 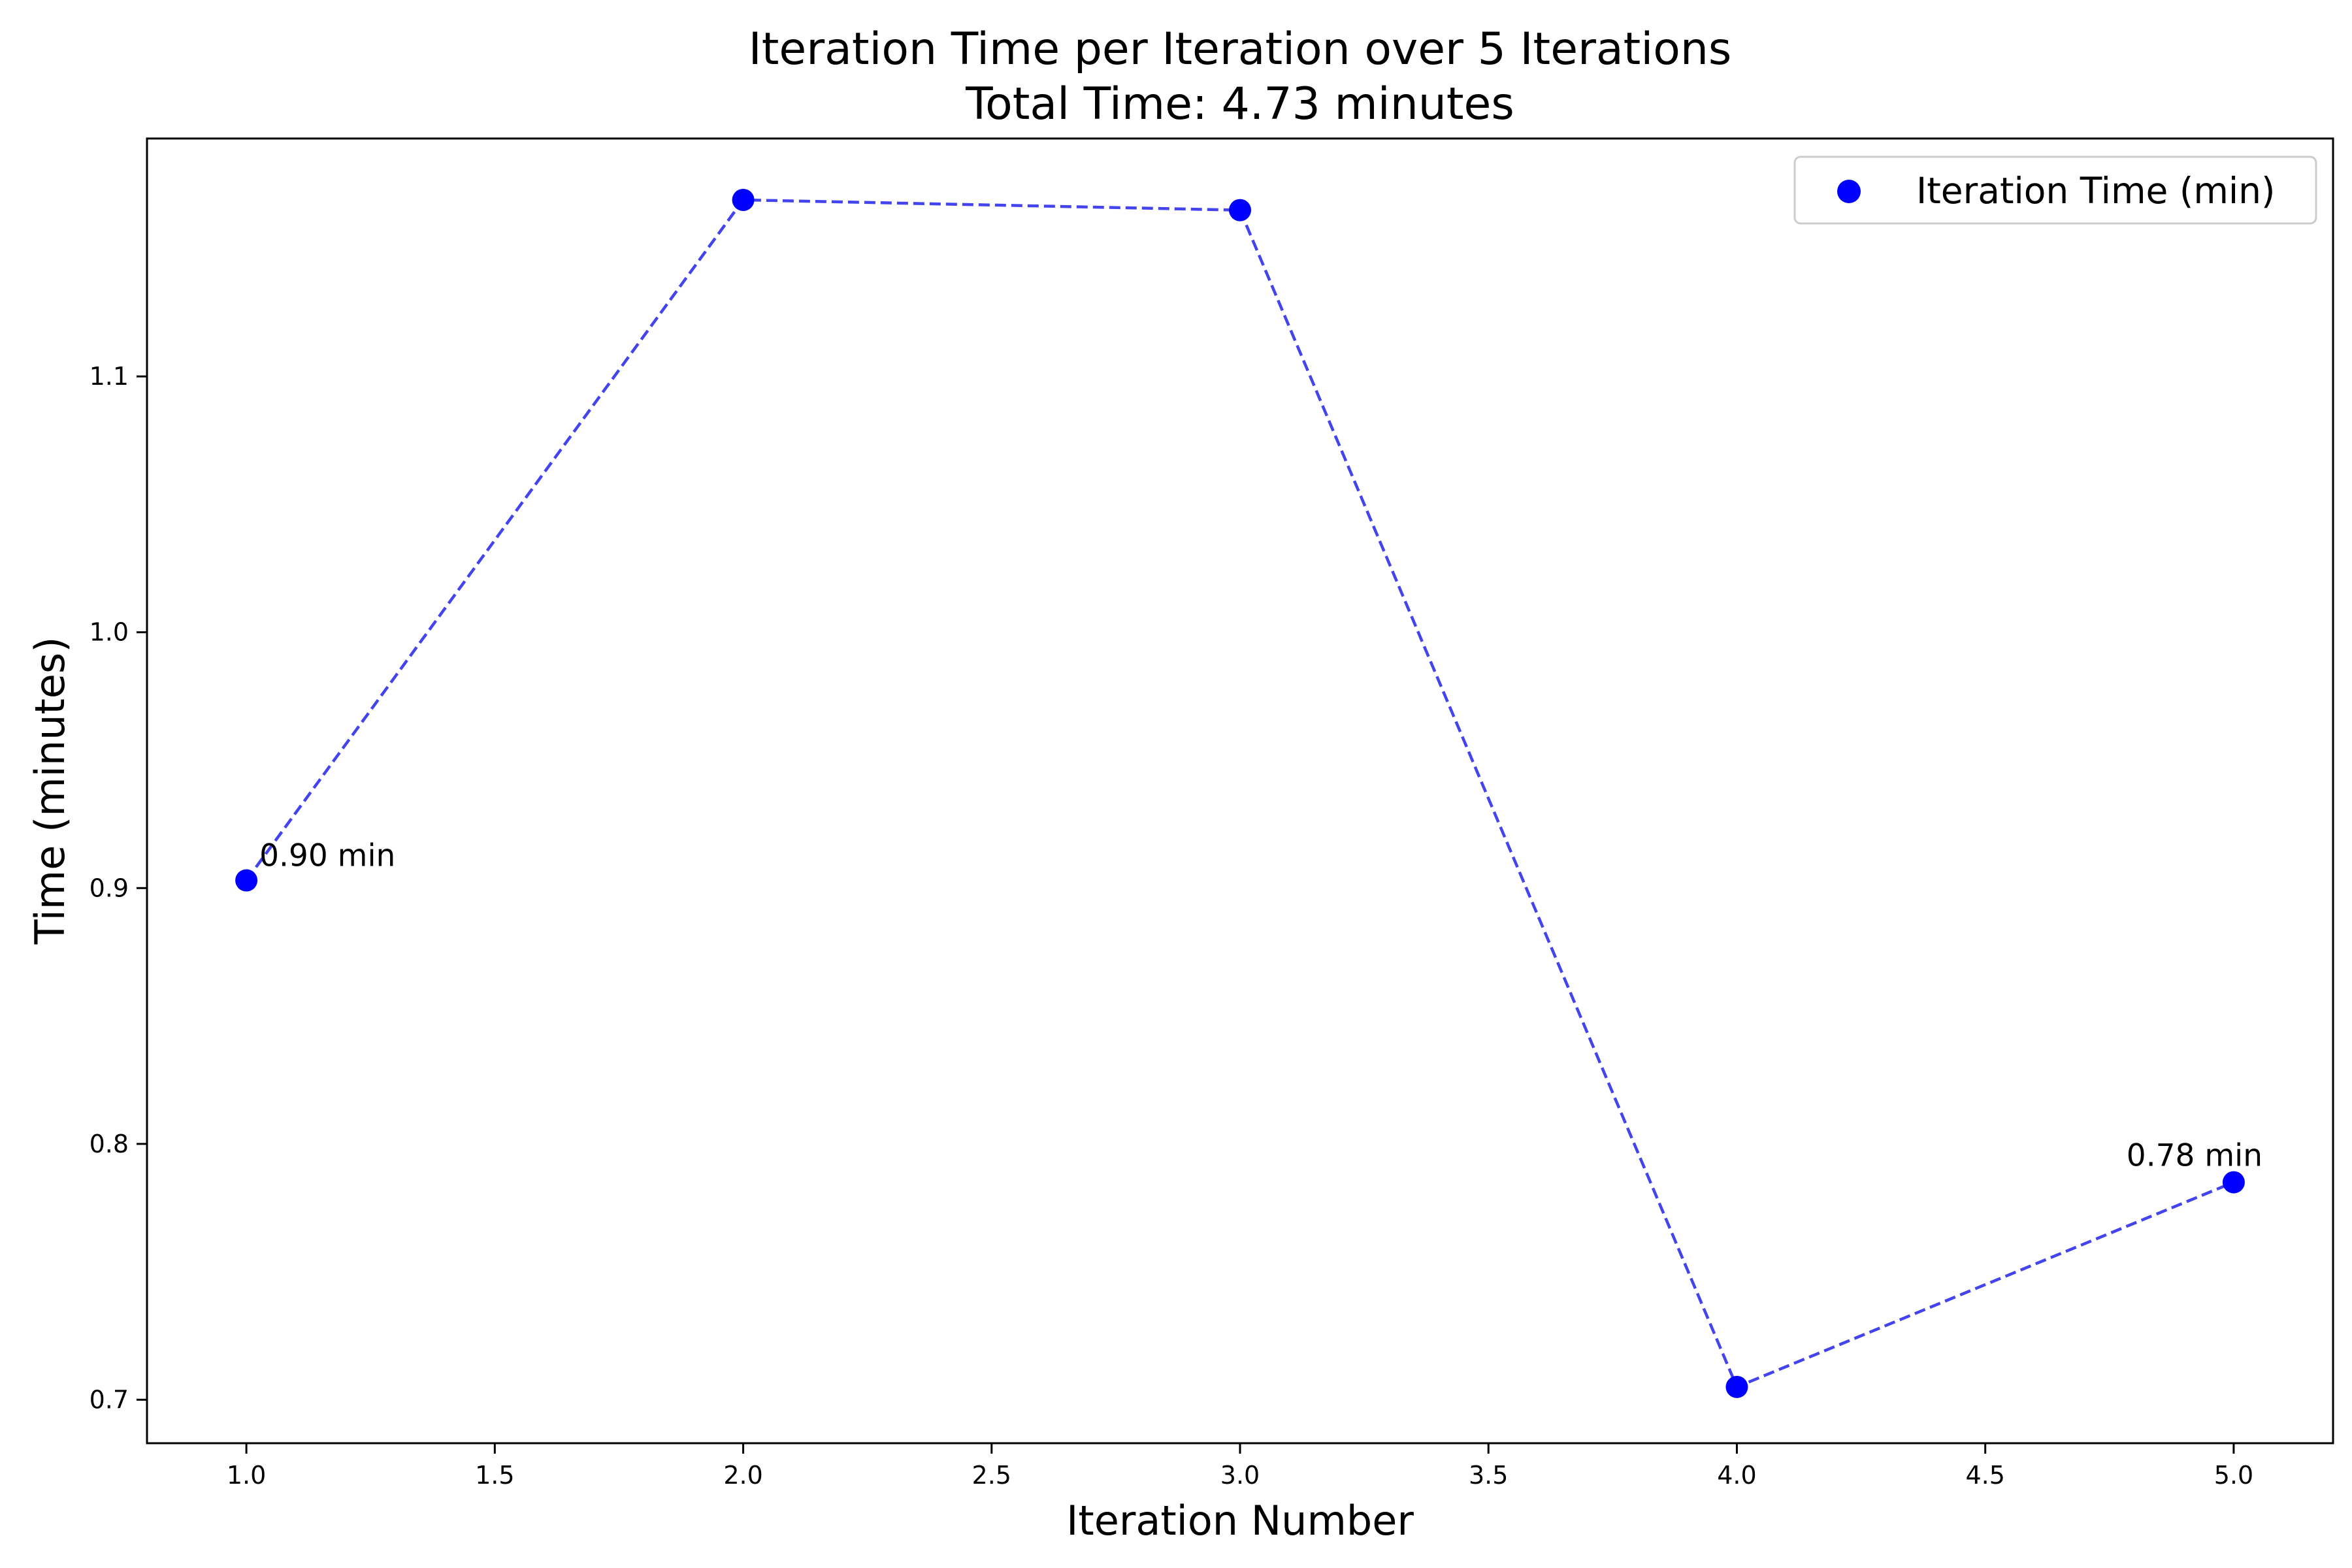 I want to click on legend: Iteration Time (min), so click(x=2055, y=190).